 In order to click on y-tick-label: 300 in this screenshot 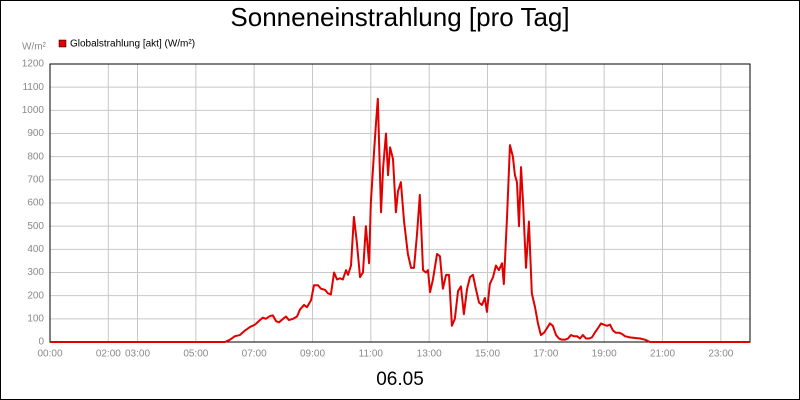, I will do `click(35, 272)`.